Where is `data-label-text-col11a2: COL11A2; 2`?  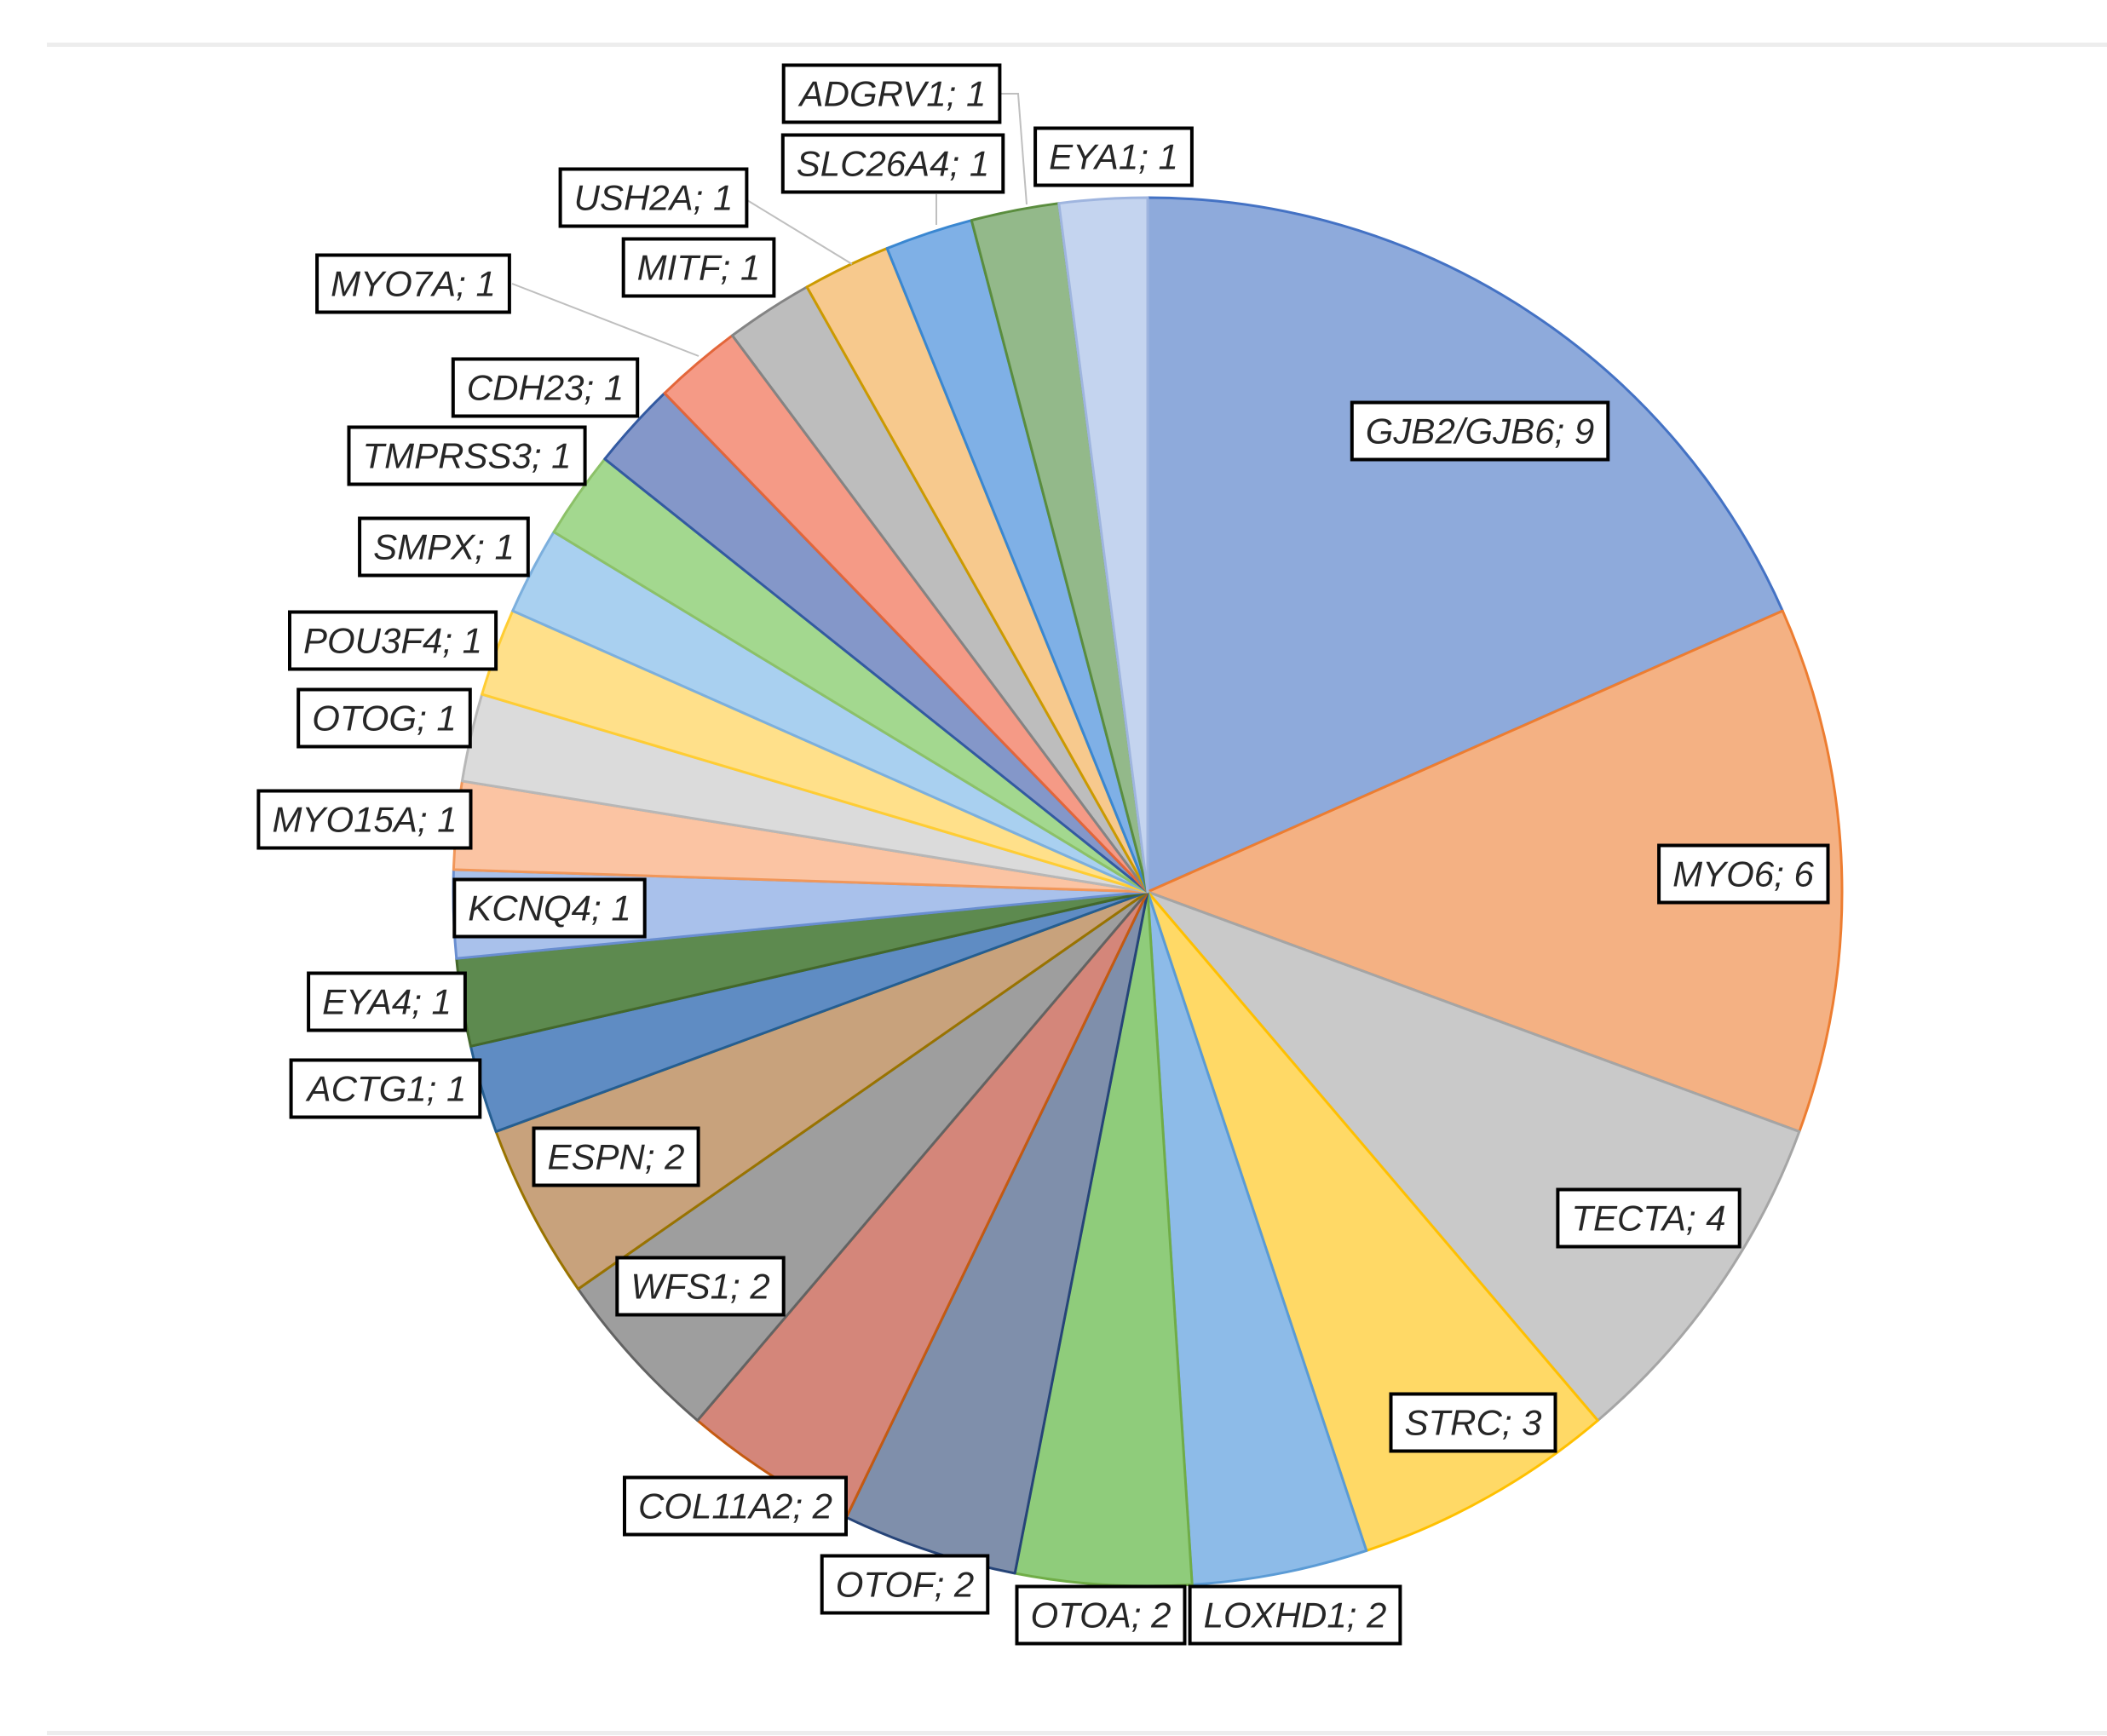
data-label-text-col11a2: COL11A2; 2 is located at coordinates (735, 1506).